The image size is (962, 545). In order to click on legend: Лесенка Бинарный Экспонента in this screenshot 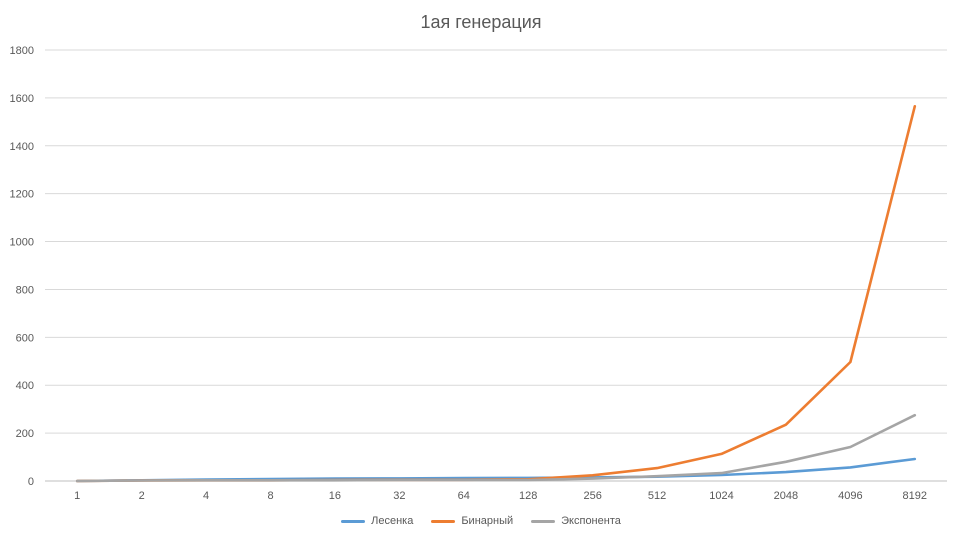, I will do `click(481, 521)`.